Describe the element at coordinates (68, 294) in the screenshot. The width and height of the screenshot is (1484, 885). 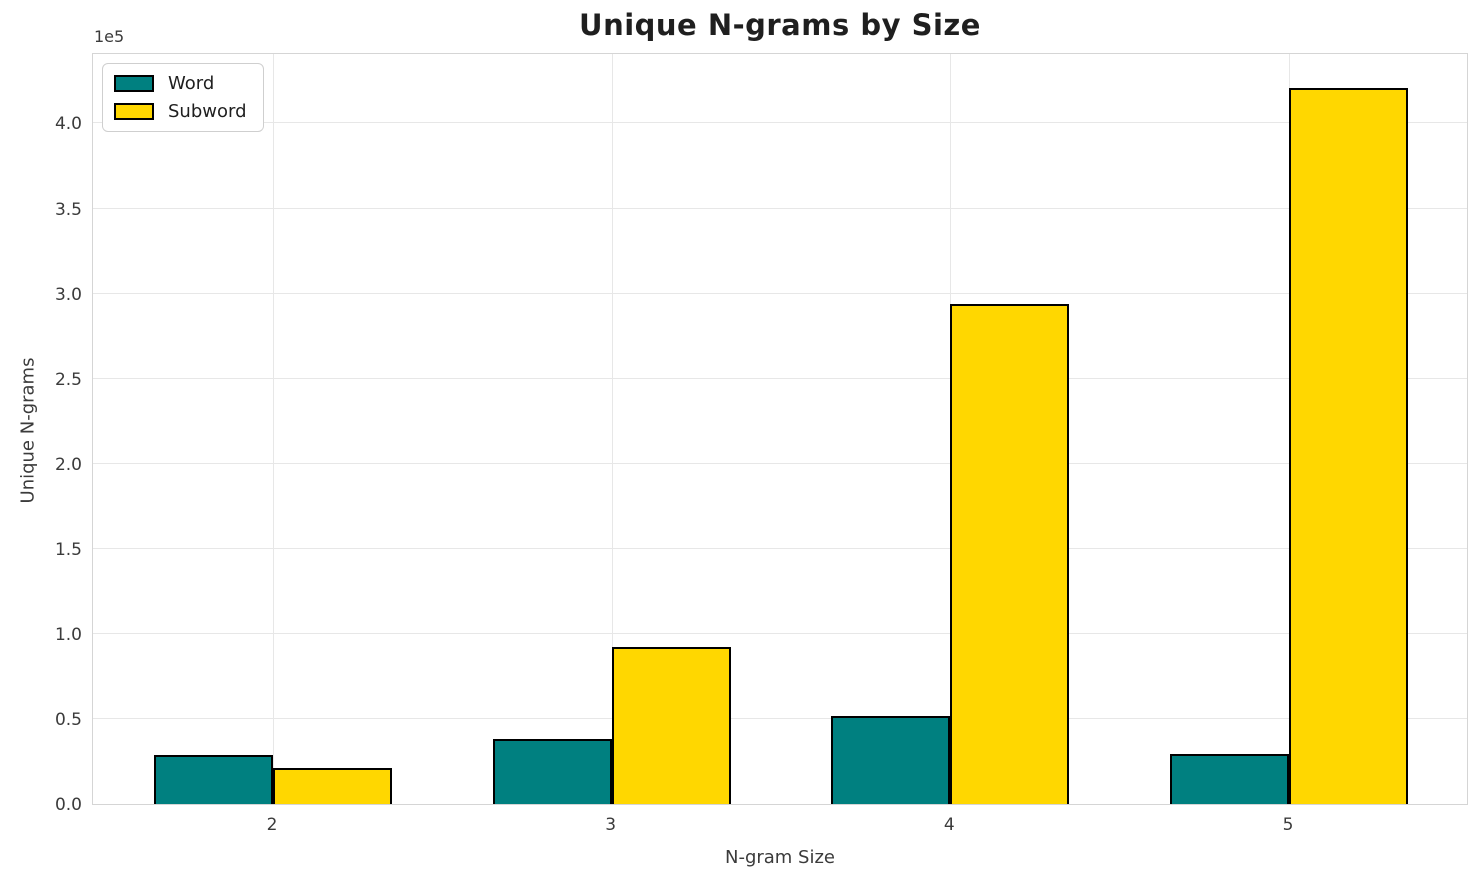
I see `y-tick-label: 3.0` at that location.